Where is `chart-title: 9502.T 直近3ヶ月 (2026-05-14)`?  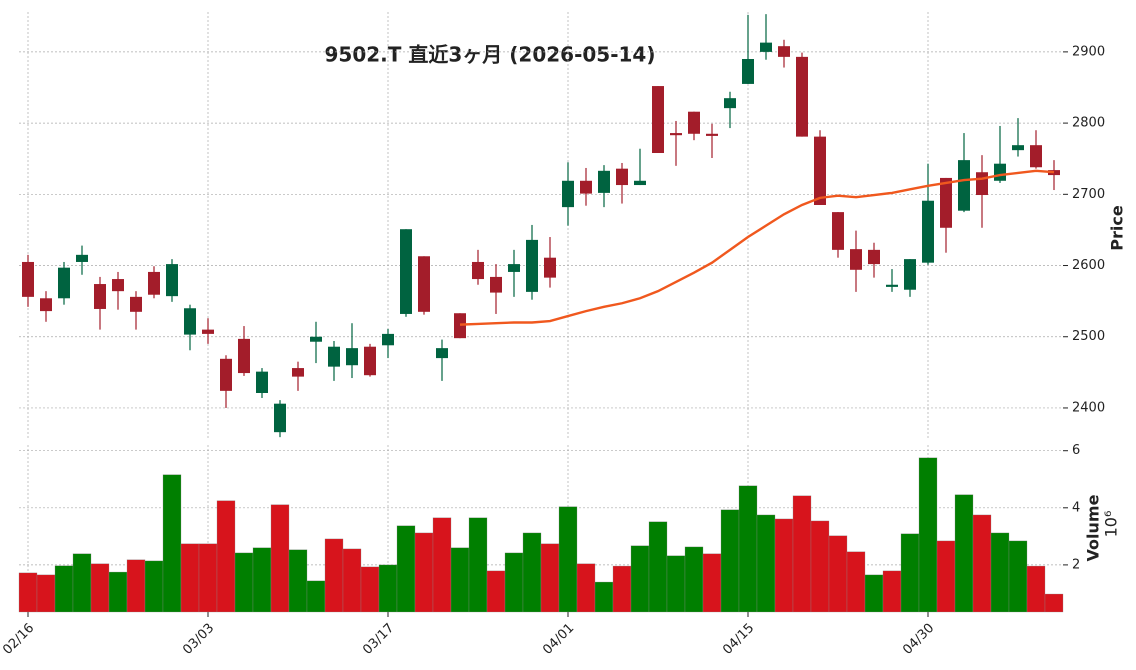
chart-title: 9502.T 直近3ヶ月 (2026-05-14) is located at coordinates (490, 55).